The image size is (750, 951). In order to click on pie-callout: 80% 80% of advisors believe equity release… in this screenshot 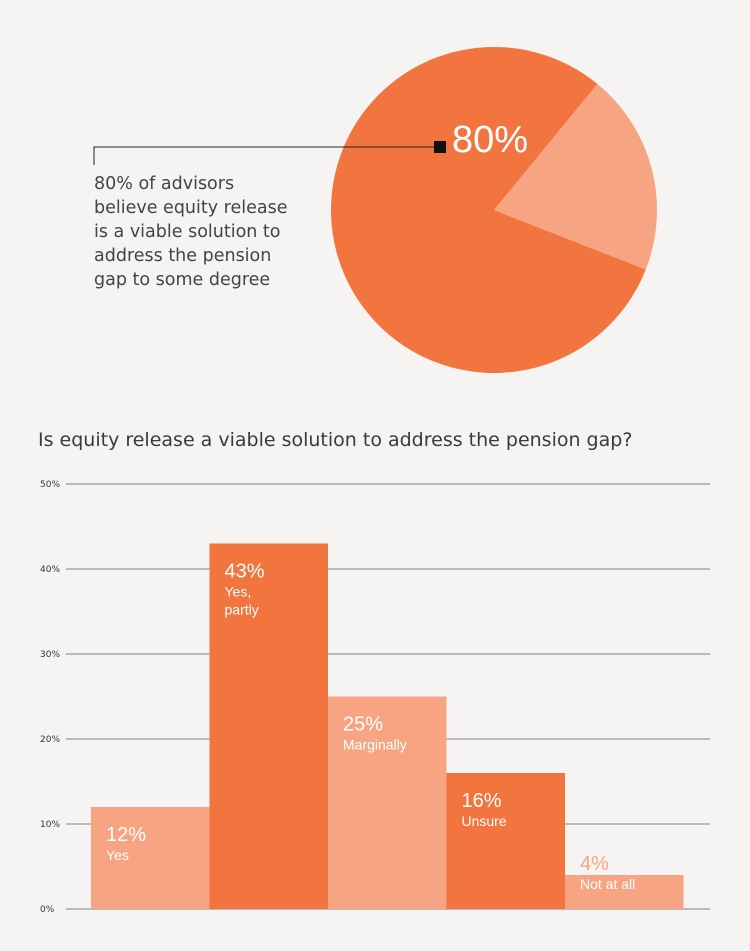, I will do `click(310, 204)`.